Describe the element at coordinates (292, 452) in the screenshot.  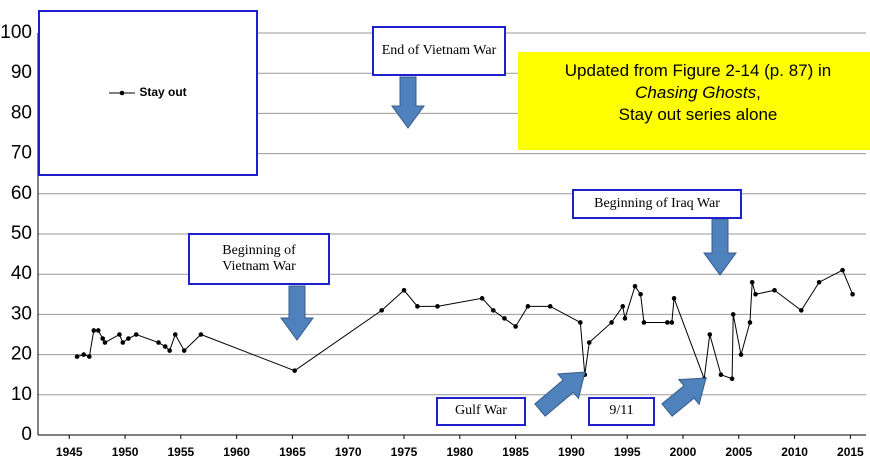
I see `x-tick-label: 1965` at that location.